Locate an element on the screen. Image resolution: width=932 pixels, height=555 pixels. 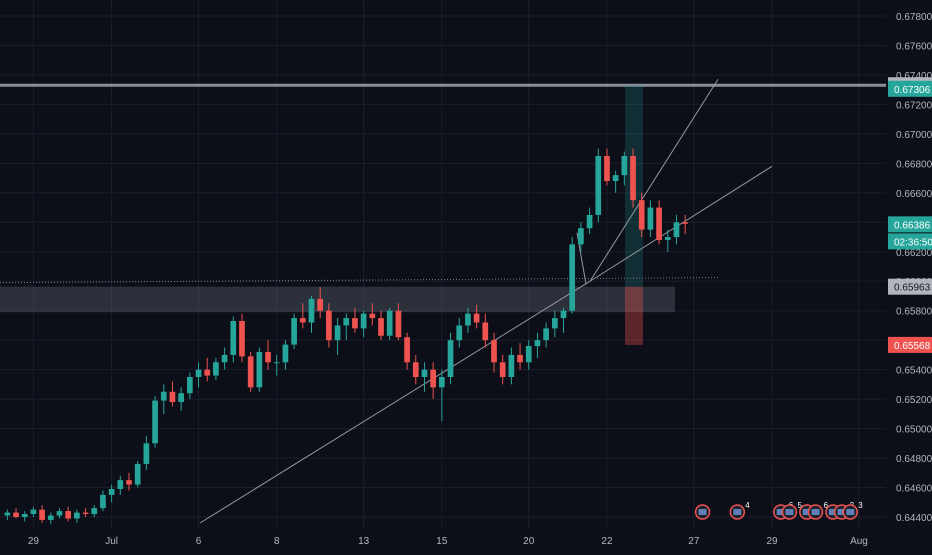
price-tick-label: 0.65000 is located at coordinates (914, 430).